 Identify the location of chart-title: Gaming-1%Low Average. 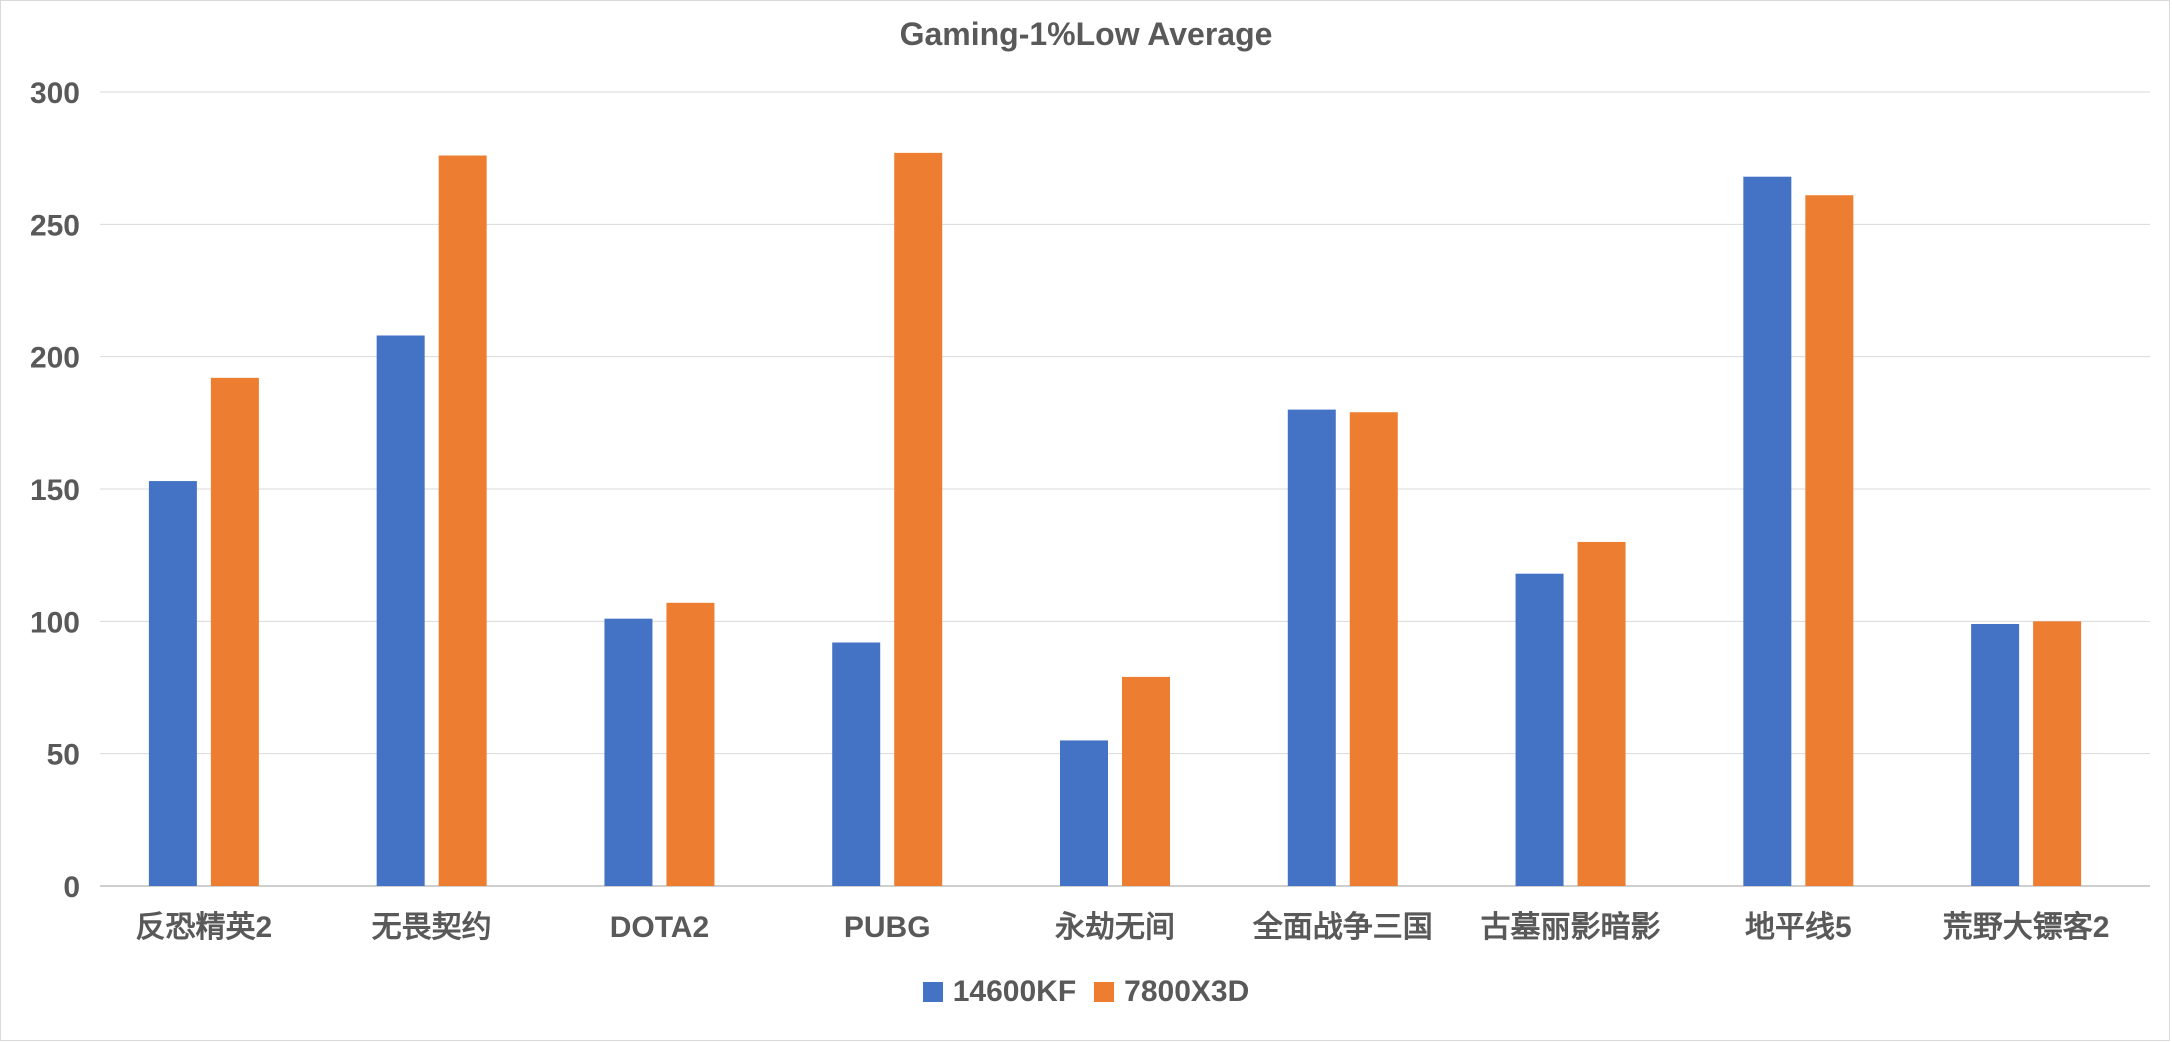
(1086, 34).